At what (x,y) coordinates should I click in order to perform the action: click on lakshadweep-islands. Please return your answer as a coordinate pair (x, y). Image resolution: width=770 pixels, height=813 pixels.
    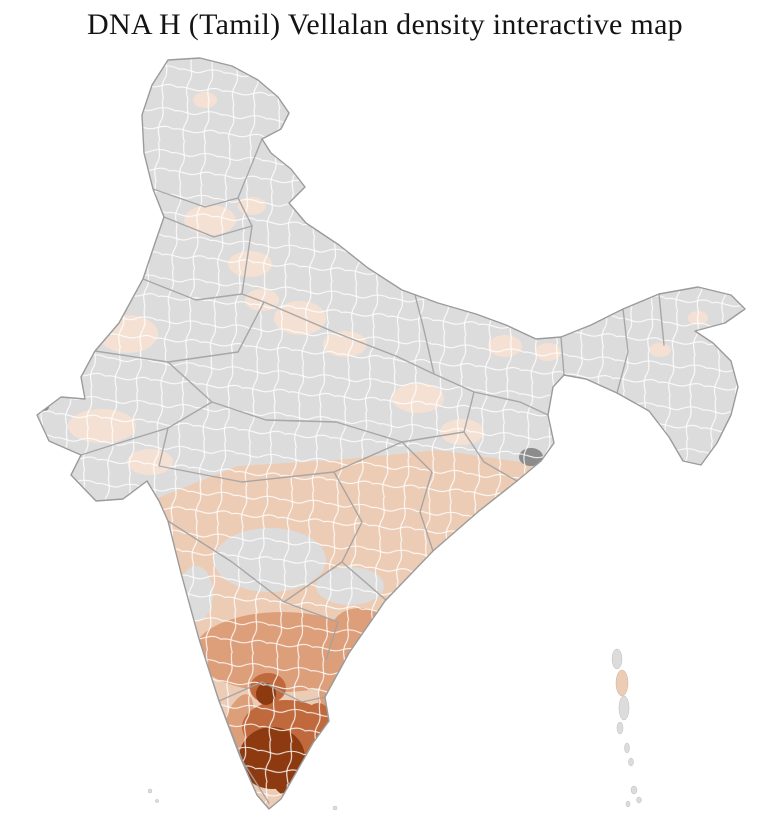
    Looking at the image, I should click on (242, 799).